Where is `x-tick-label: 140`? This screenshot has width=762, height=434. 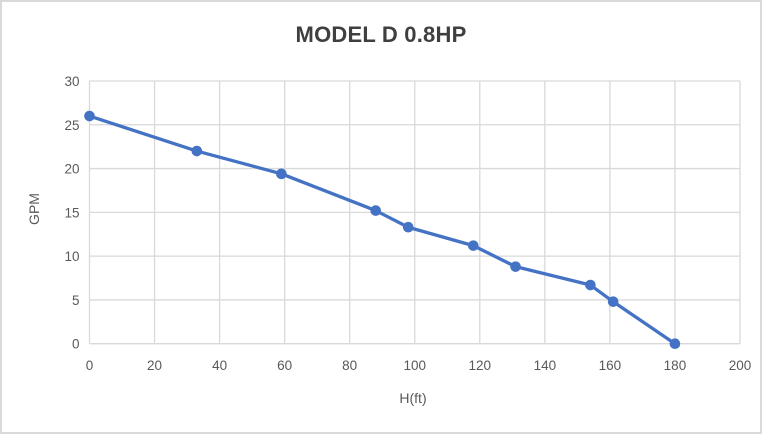
x-tick-label: 140 is located at coordinates (545, 365).